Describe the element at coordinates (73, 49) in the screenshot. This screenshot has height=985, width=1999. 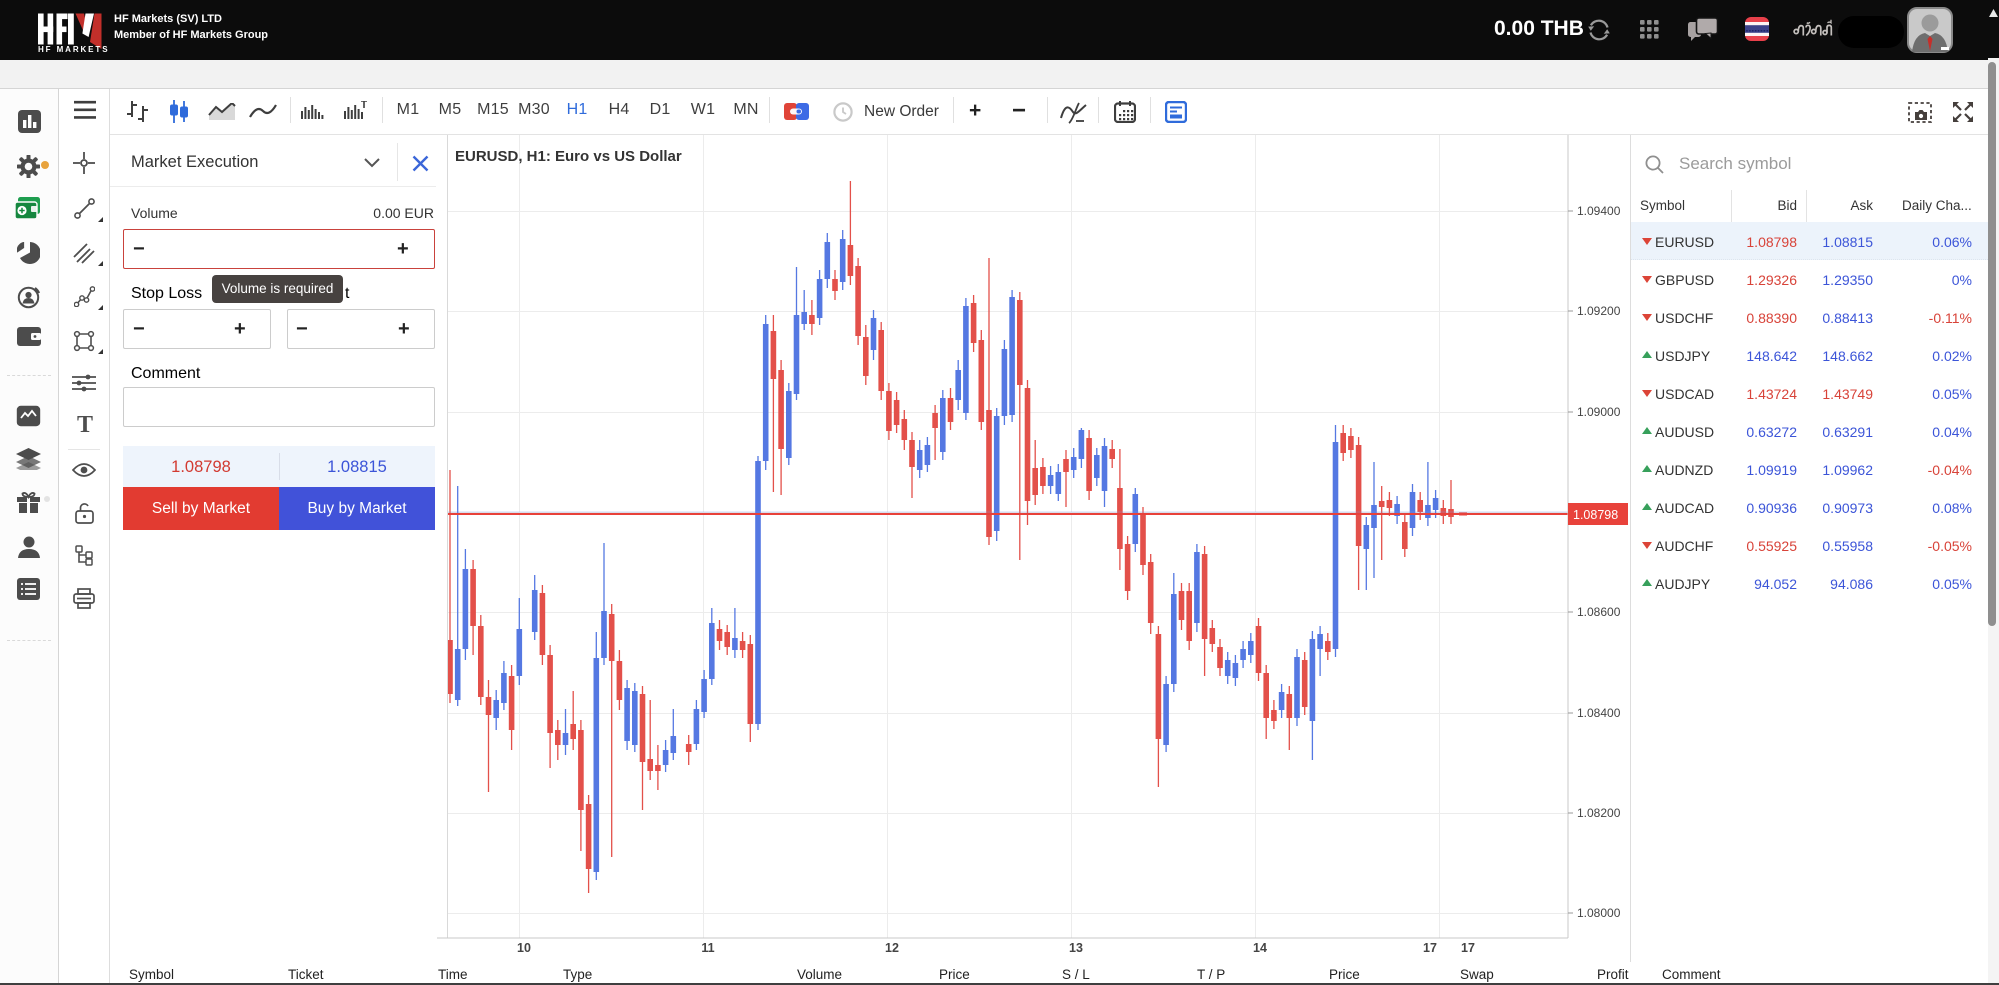
I see `svg-text: HF MARKETS` at that location.